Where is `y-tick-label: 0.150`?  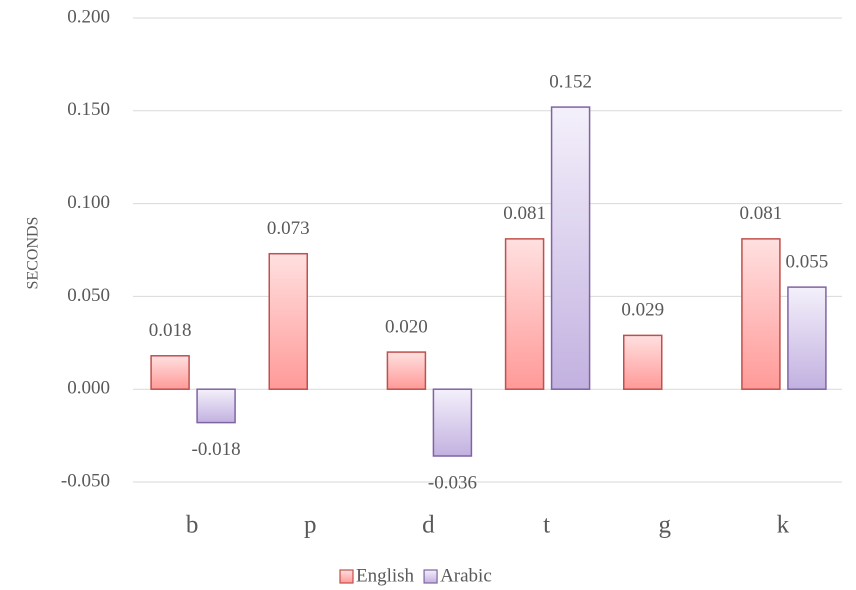 y-tick-label: 0.150 is located at coordinates (88, 109).